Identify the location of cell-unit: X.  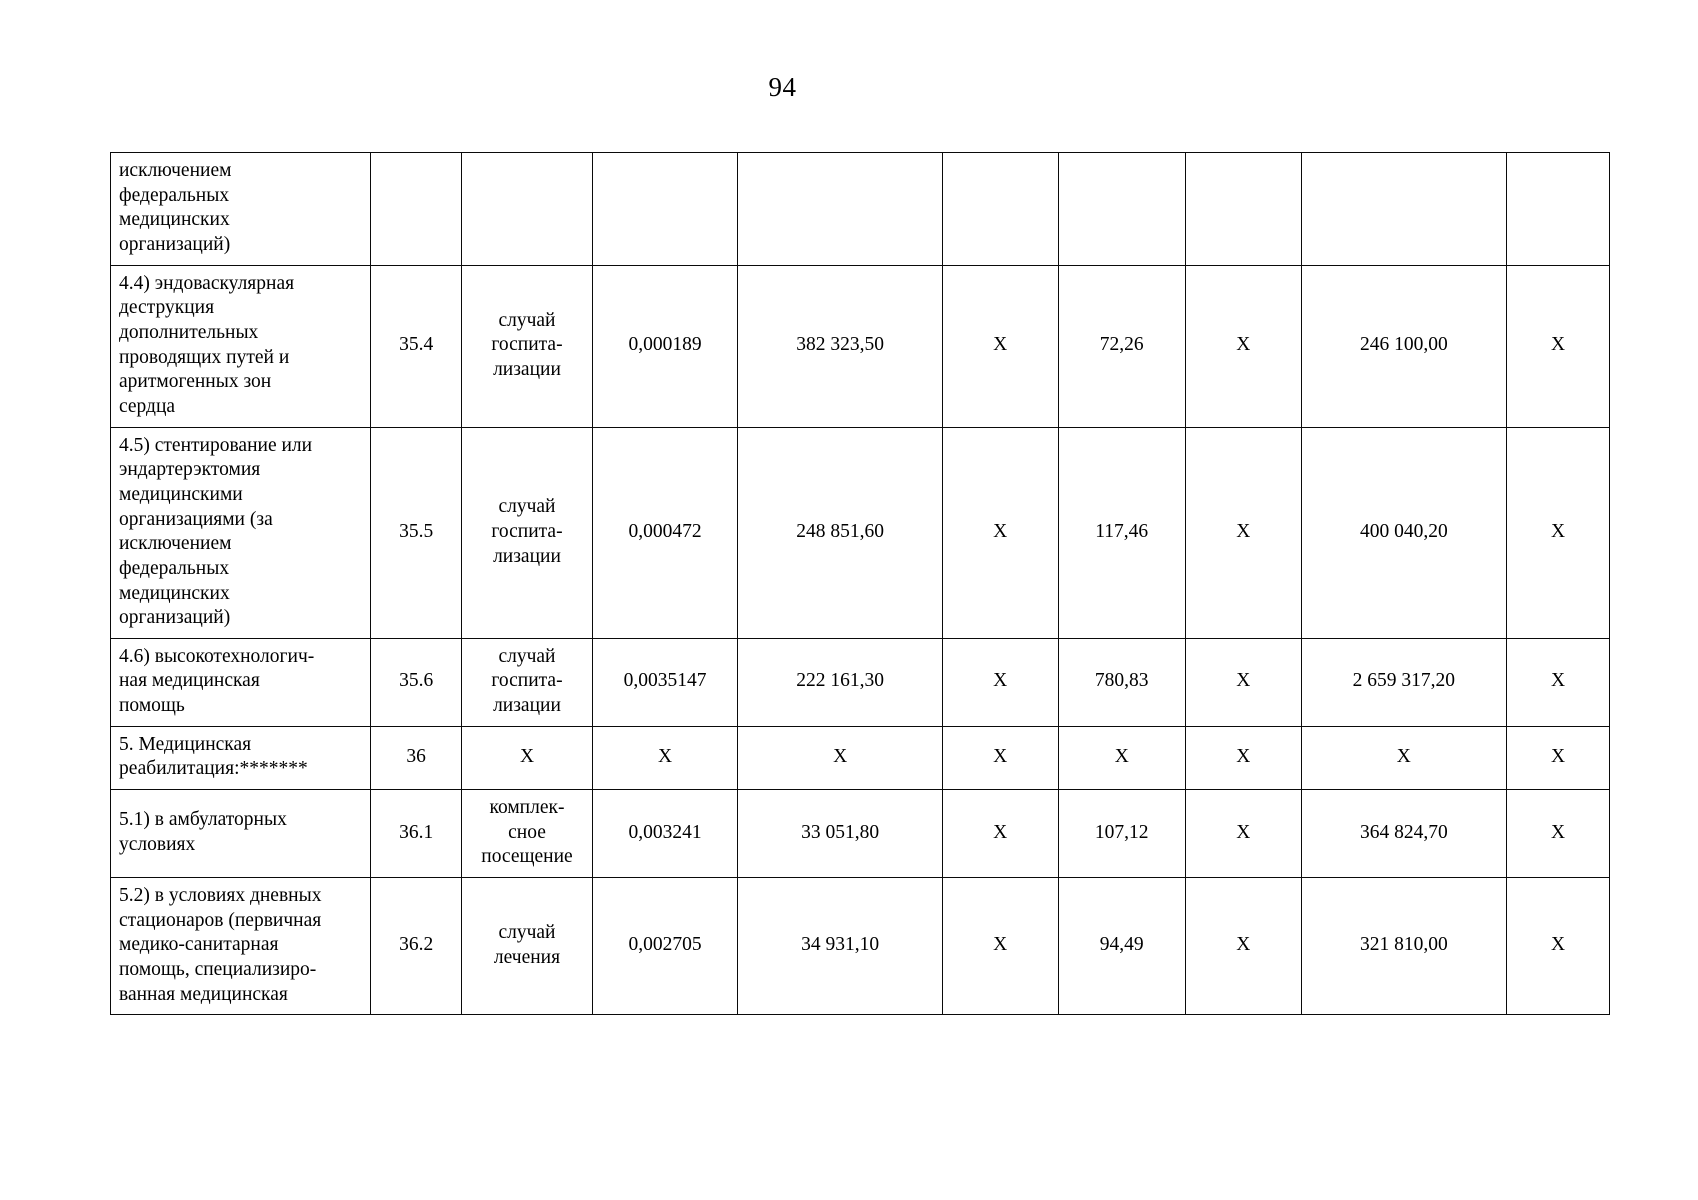
(527, 758).